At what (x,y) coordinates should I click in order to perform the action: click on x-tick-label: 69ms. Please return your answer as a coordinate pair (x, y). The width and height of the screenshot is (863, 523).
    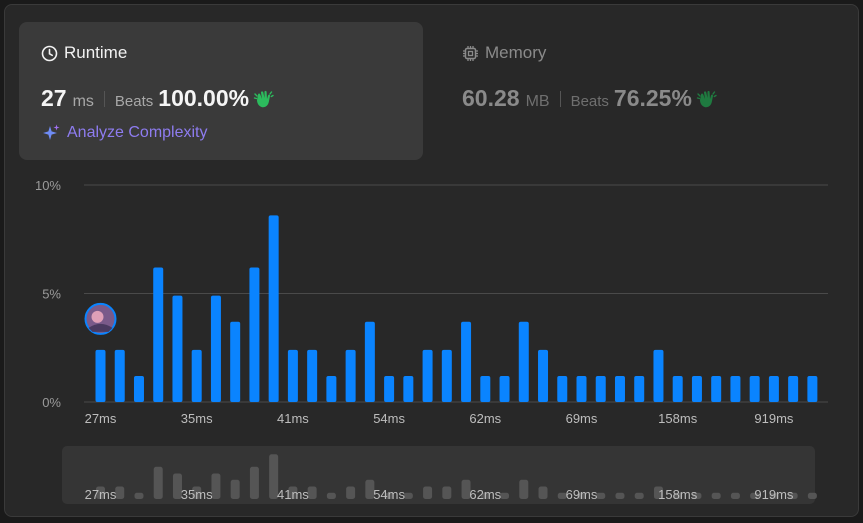
    Looking at the image, I should click on (582, 418).